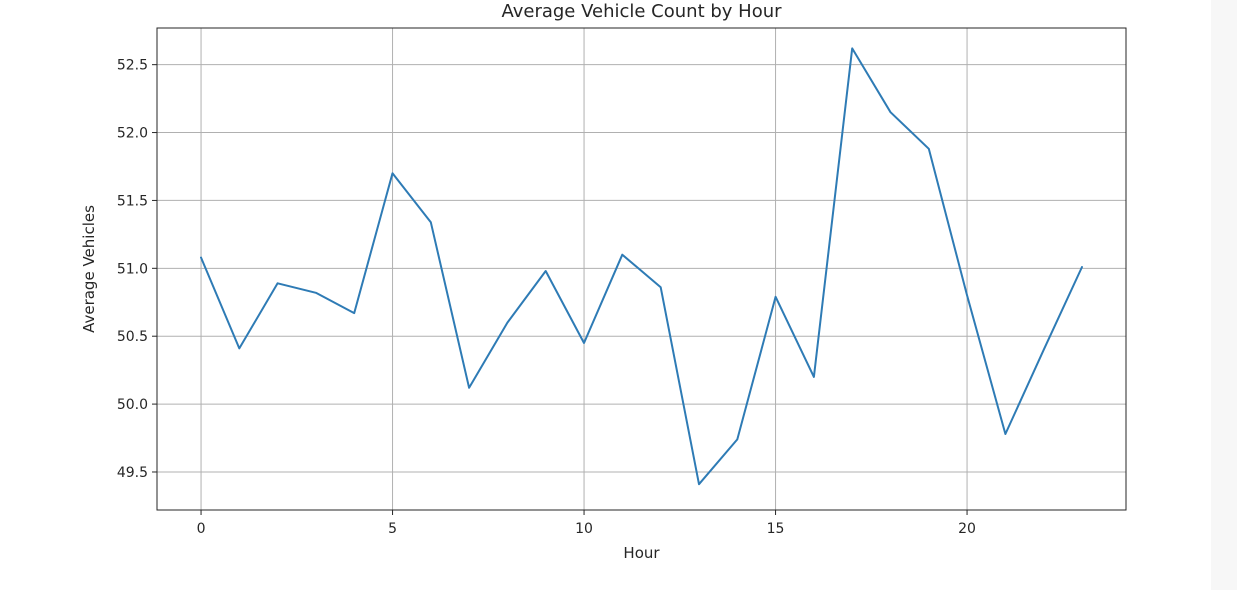 The width and height of the screenshot is (1237, 590). I want to click on x-tick-label: 0, so click(201, 529).